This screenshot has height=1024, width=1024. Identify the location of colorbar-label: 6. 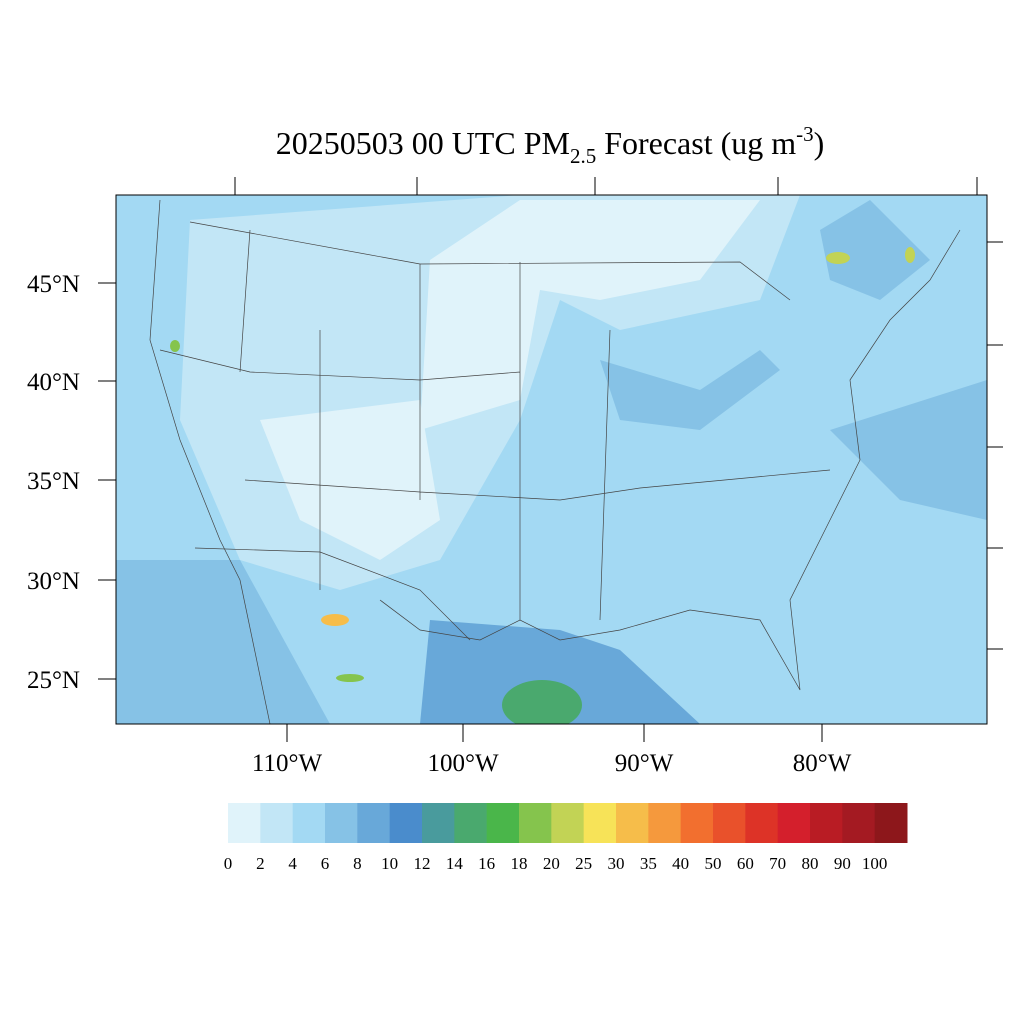
(325, 863).